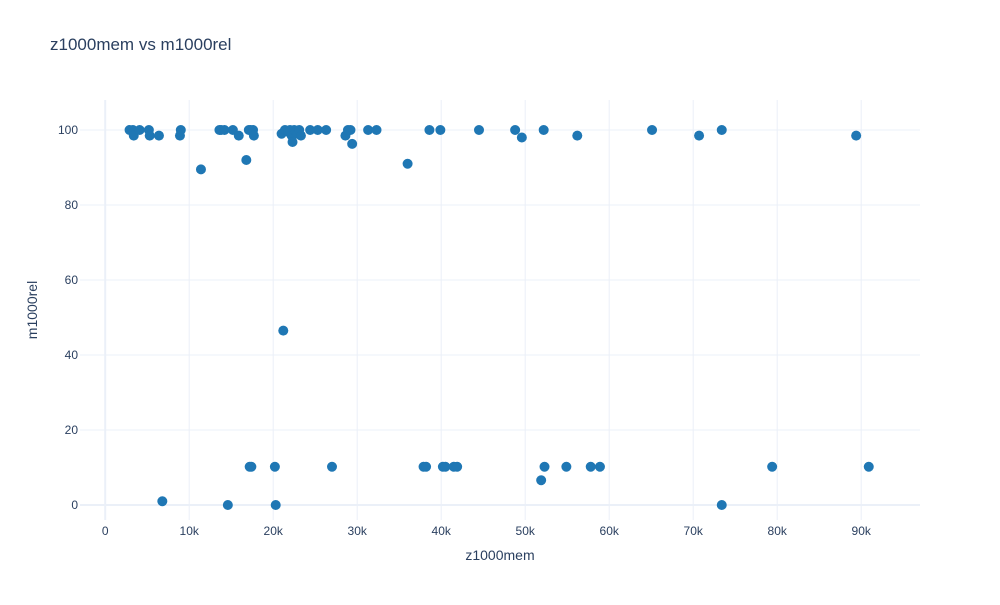 Image resolution: width=1000 pixels, height=605 pixels. Describe the element at coordinates (442, 531) in the screenshot. I see `x-tick-label: 40k` at that location.